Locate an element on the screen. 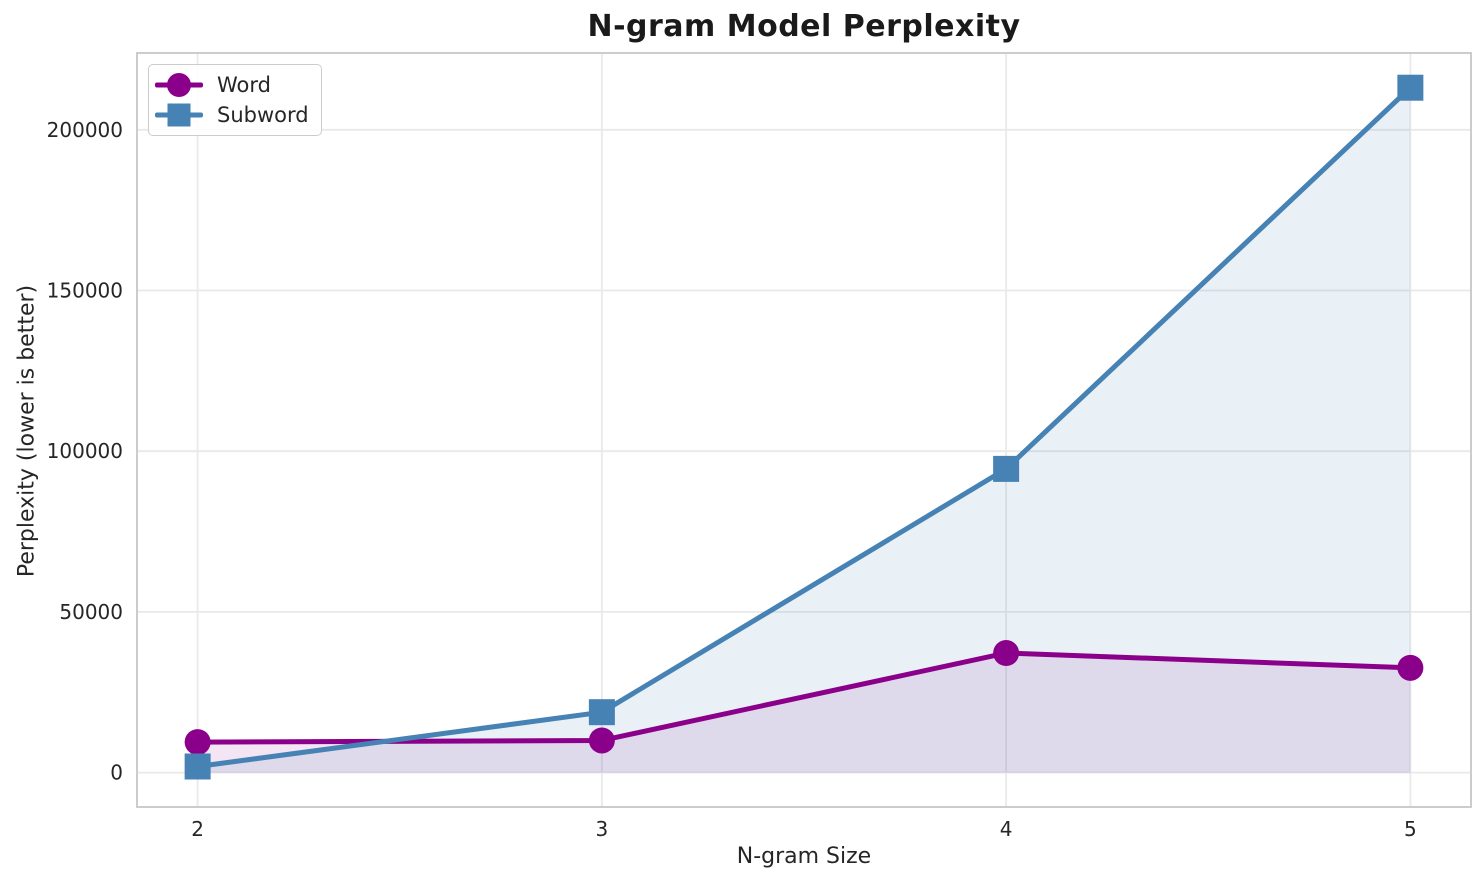 The image size is (1484, 885). y-tick-label: 50000 is located at coordinates (91, 612).